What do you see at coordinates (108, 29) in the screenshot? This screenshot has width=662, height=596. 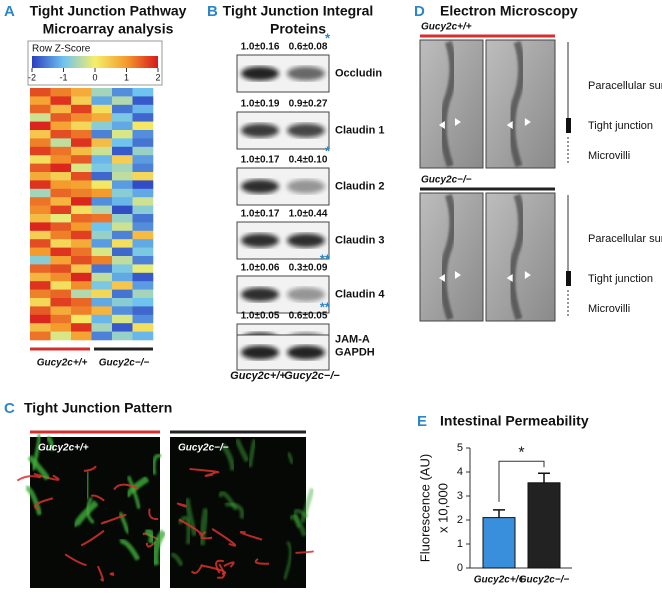 I see `panel-title: Microarray analysis` at bounding box center [108, 29].